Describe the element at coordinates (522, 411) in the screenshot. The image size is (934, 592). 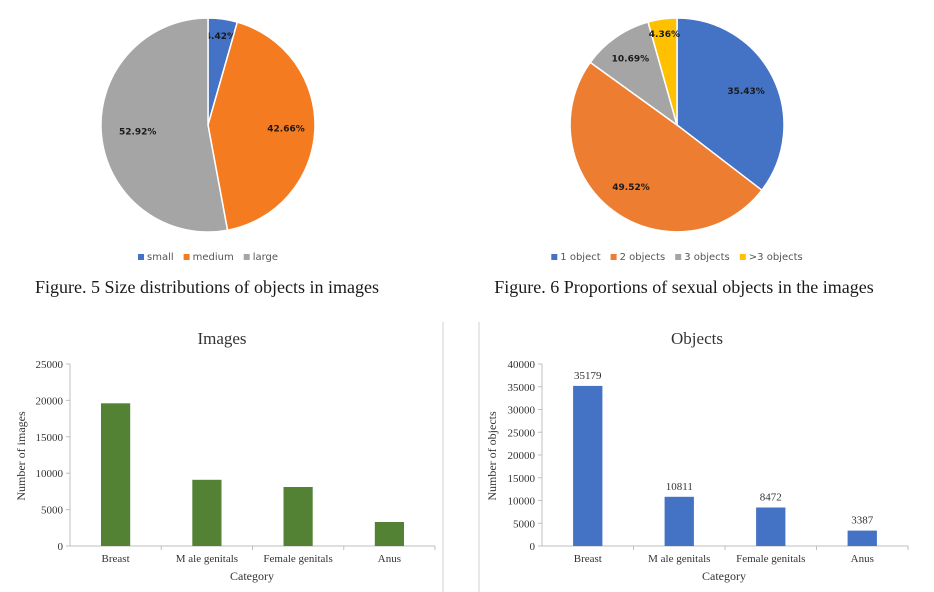
I see `y-tick-label: 30000` at that location.